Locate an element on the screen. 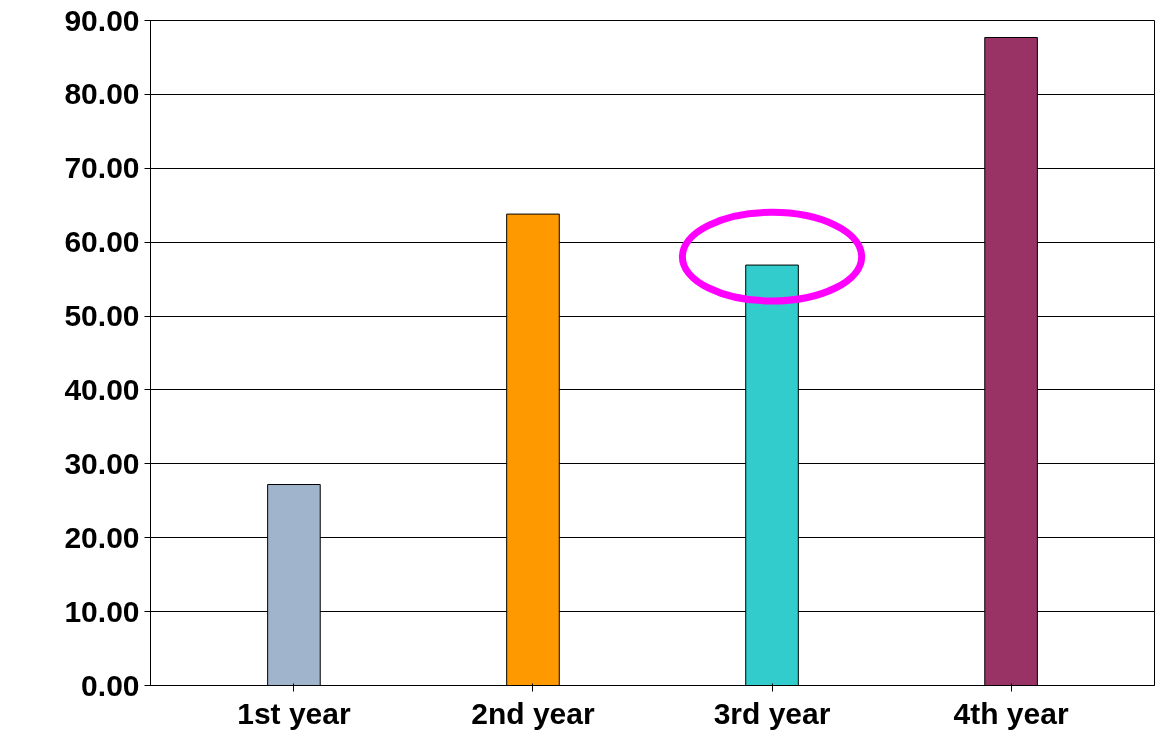  y-tick-label: 80.00 is located at coordinates (102, 94).